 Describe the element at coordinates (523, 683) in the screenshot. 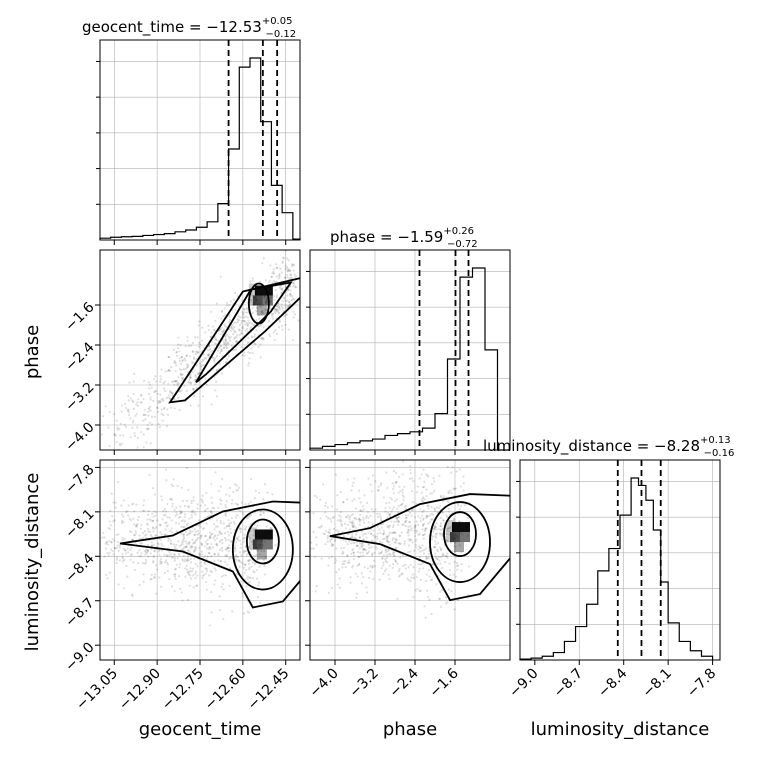

I see `xtick-label-luminosity_distance-0: −9.0` at that location.